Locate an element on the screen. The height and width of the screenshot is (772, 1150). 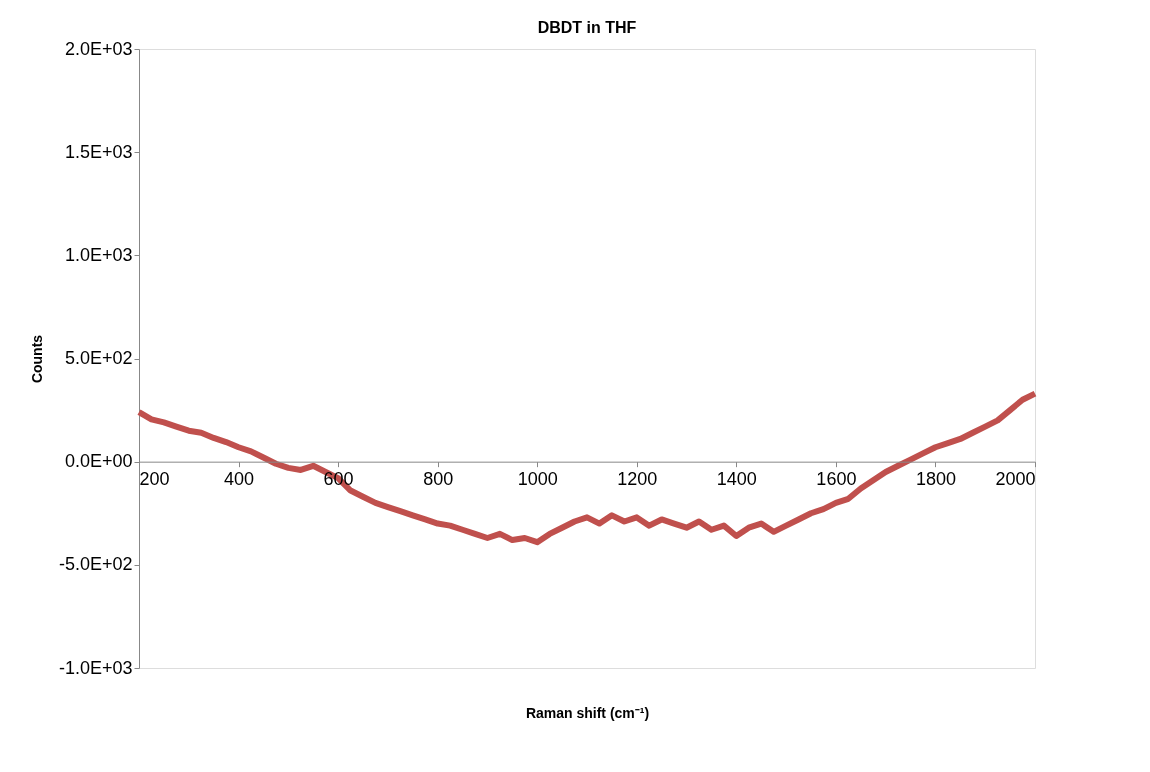
chart-title: DBDT in THF is located at coordinates (587, 27).